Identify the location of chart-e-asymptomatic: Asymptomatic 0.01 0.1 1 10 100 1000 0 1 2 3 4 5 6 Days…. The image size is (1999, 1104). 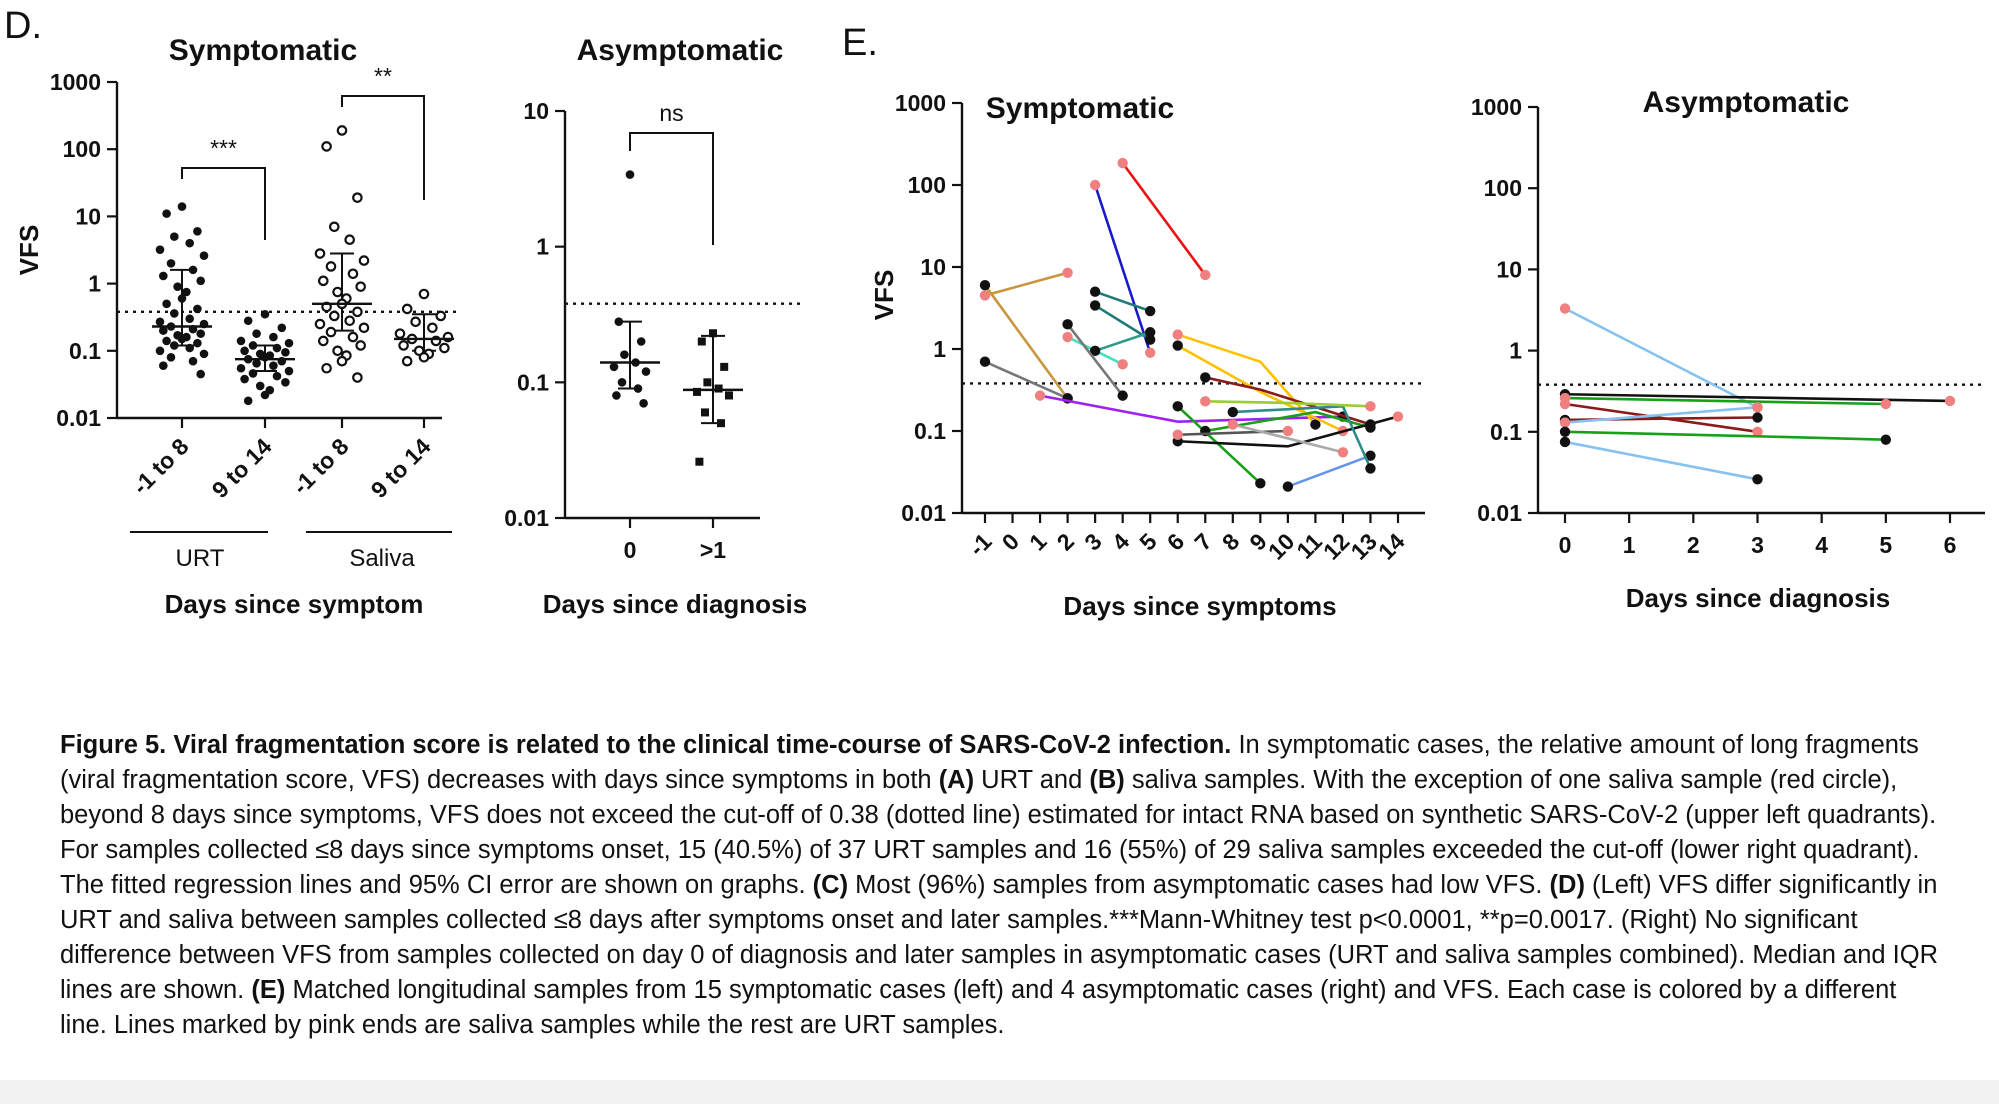
(1728, 349).